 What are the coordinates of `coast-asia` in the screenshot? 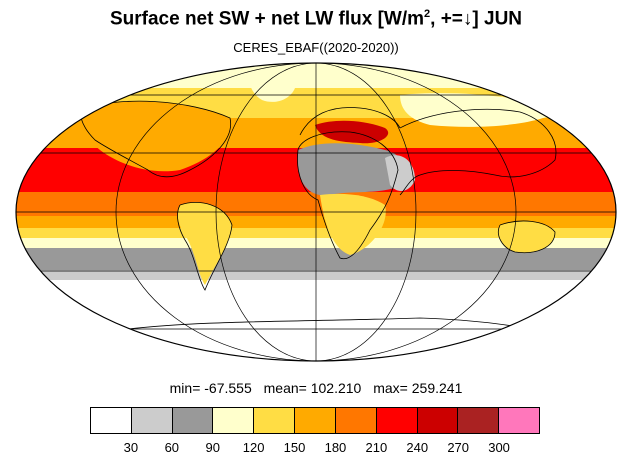 It's located at (478, 152).